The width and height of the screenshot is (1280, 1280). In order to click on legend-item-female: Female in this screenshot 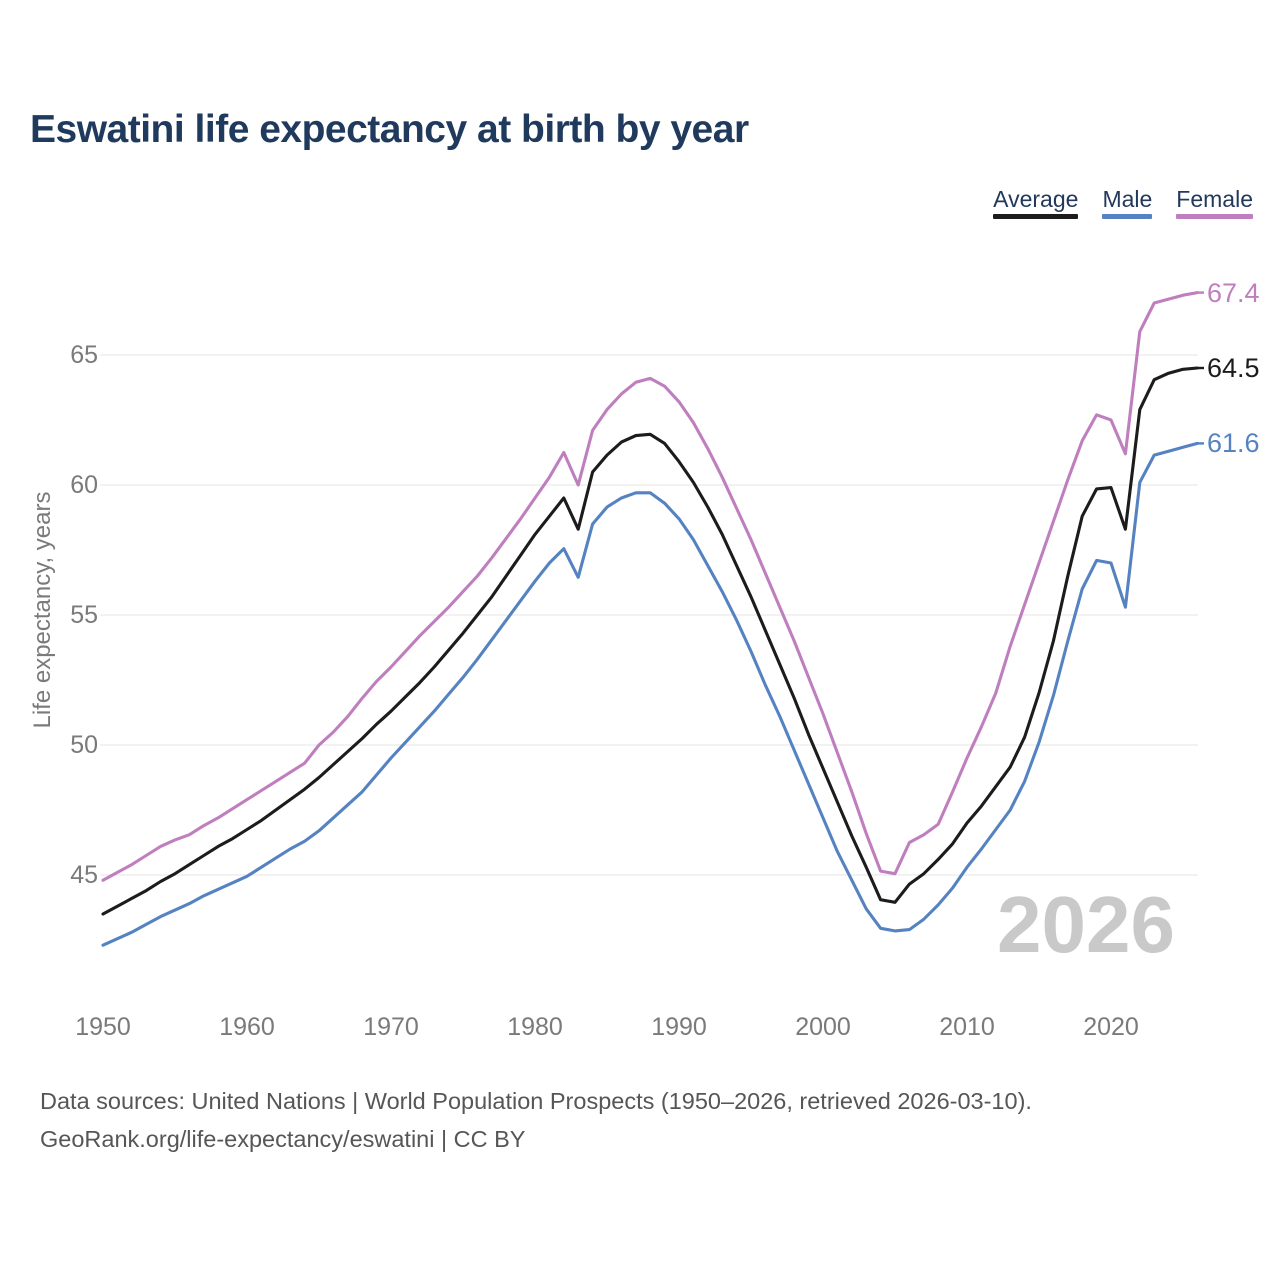, I will do `click(1214, 202)`.